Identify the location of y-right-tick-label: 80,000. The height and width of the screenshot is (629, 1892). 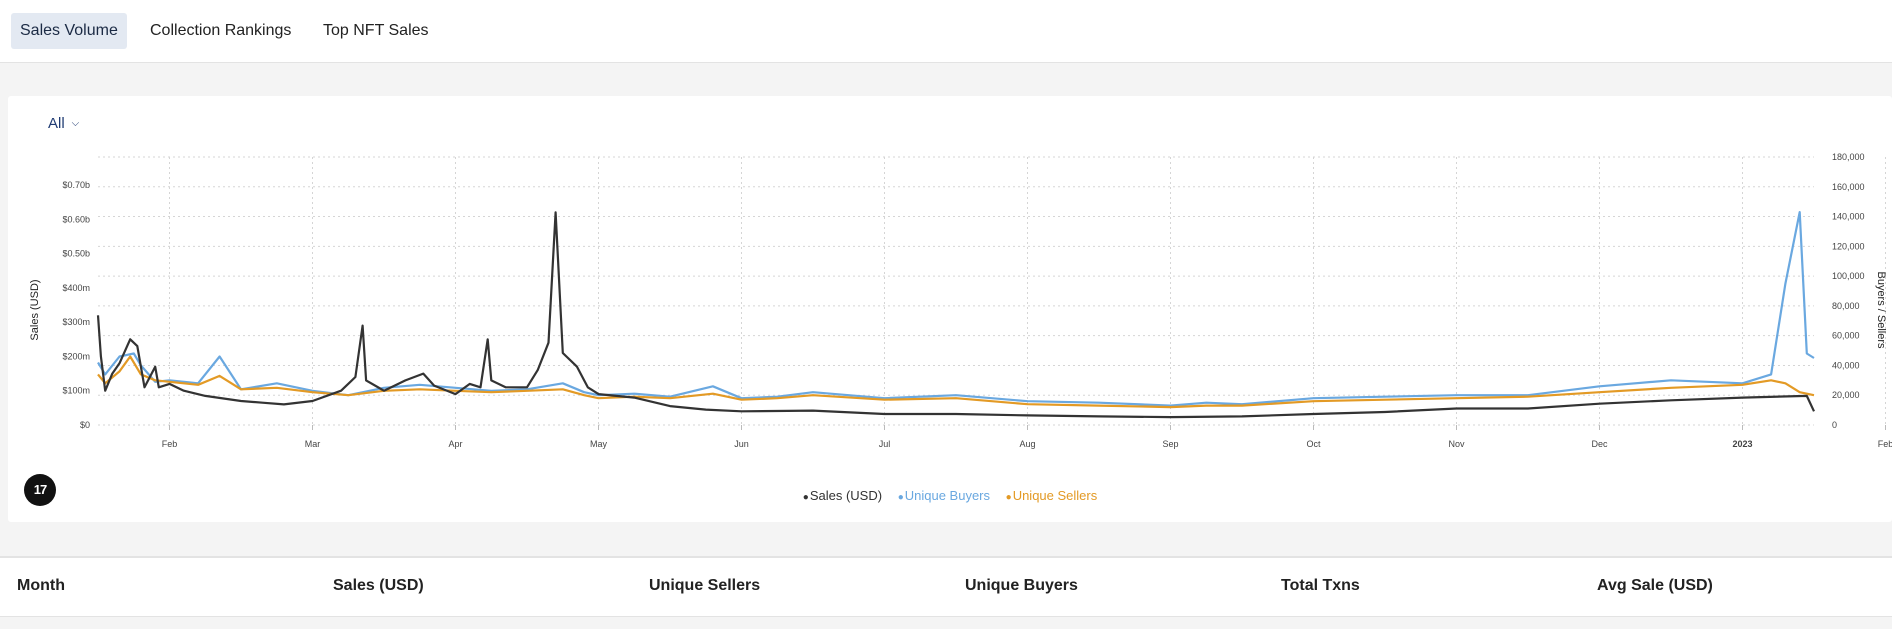
(1846, 306).